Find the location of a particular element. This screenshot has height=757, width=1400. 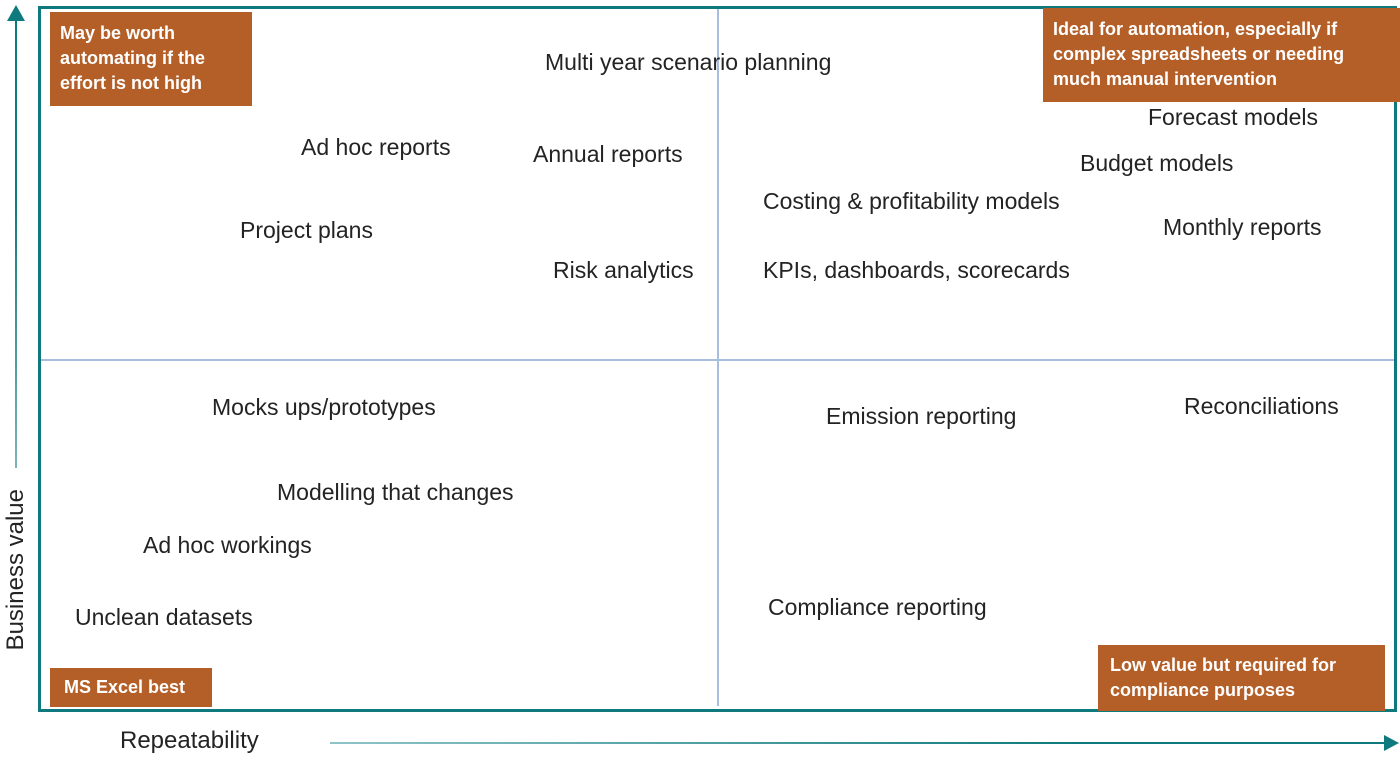

matrix-item: Modelling that changes is located at coordinates (395, 492).